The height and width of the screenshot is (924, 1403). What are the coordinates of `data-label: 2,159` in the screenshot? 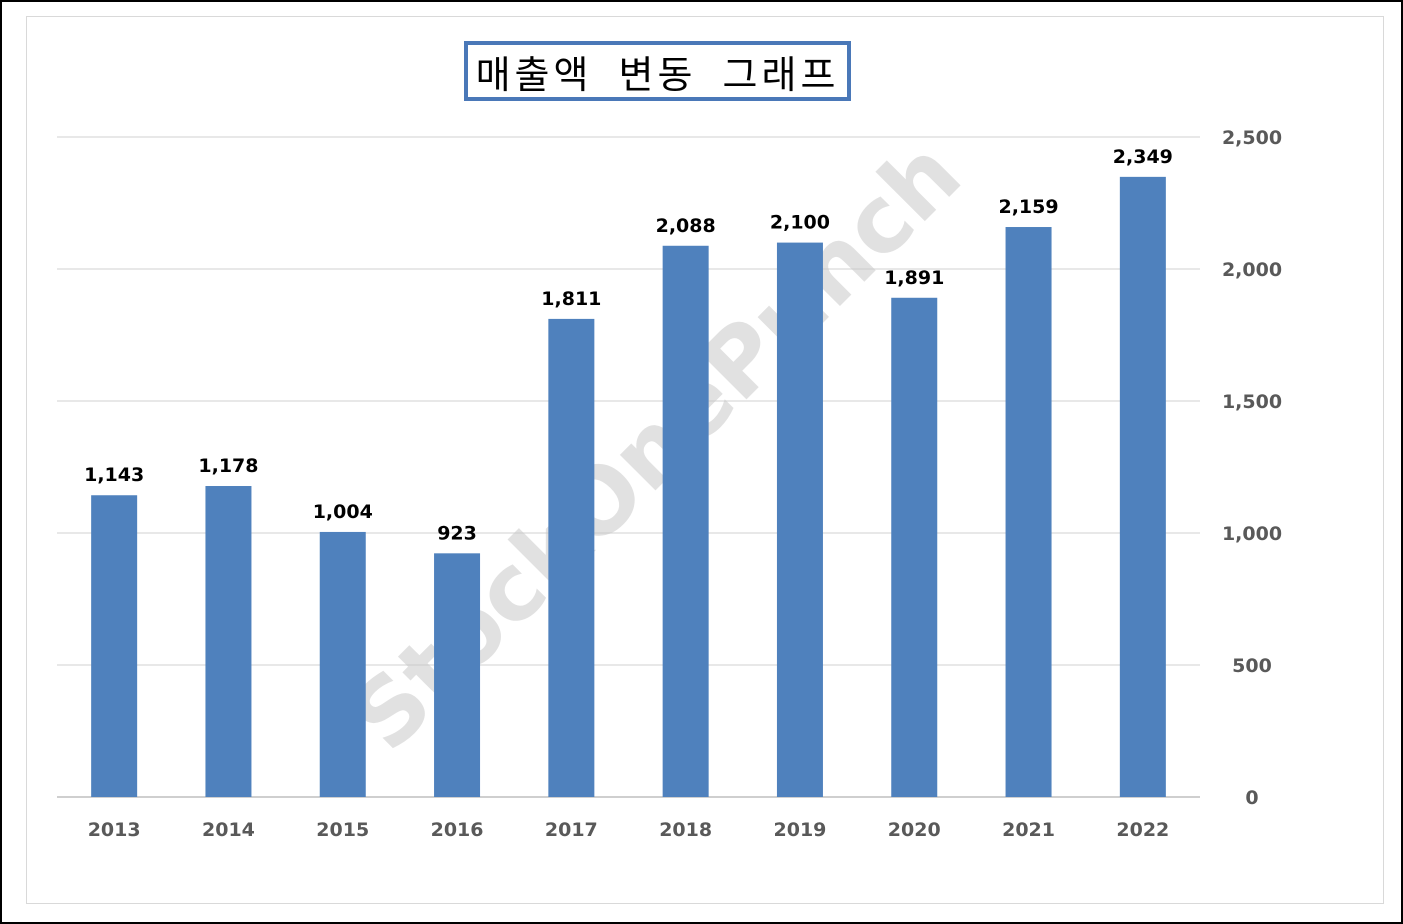 It's located at (1028, 207).